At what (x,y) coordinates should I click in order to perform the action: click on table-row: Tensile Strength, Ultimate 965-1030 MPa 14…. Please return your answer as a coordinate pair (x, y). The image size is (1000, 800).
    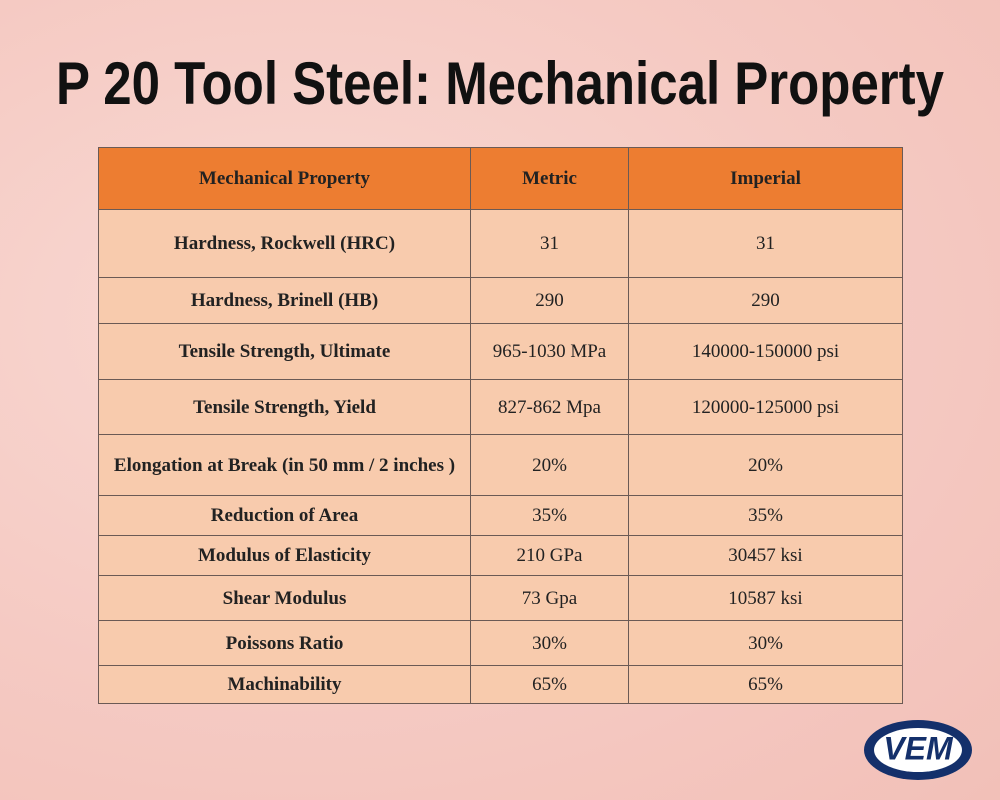
    Looking at the image, I should click on (500, 351).